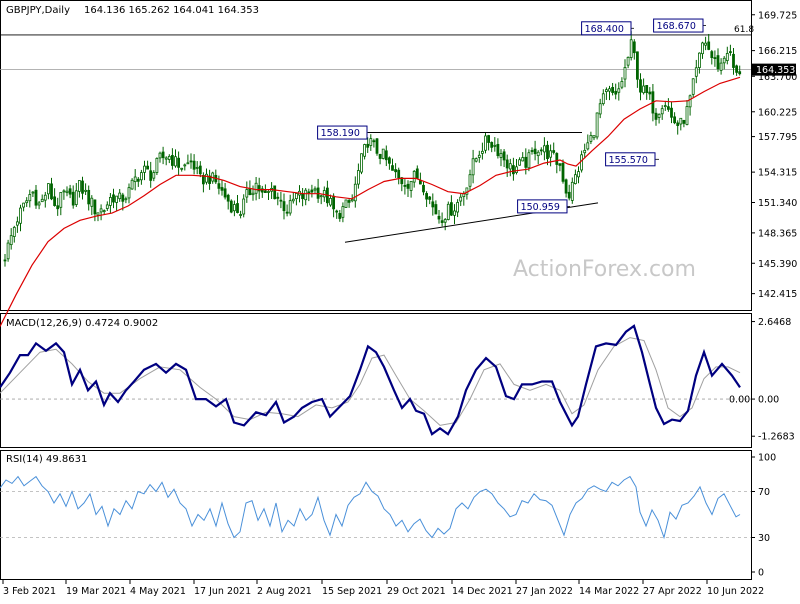 The image size is (800, 604). I want to click on price-y-tick-label: 169.725, so click(777, 15).